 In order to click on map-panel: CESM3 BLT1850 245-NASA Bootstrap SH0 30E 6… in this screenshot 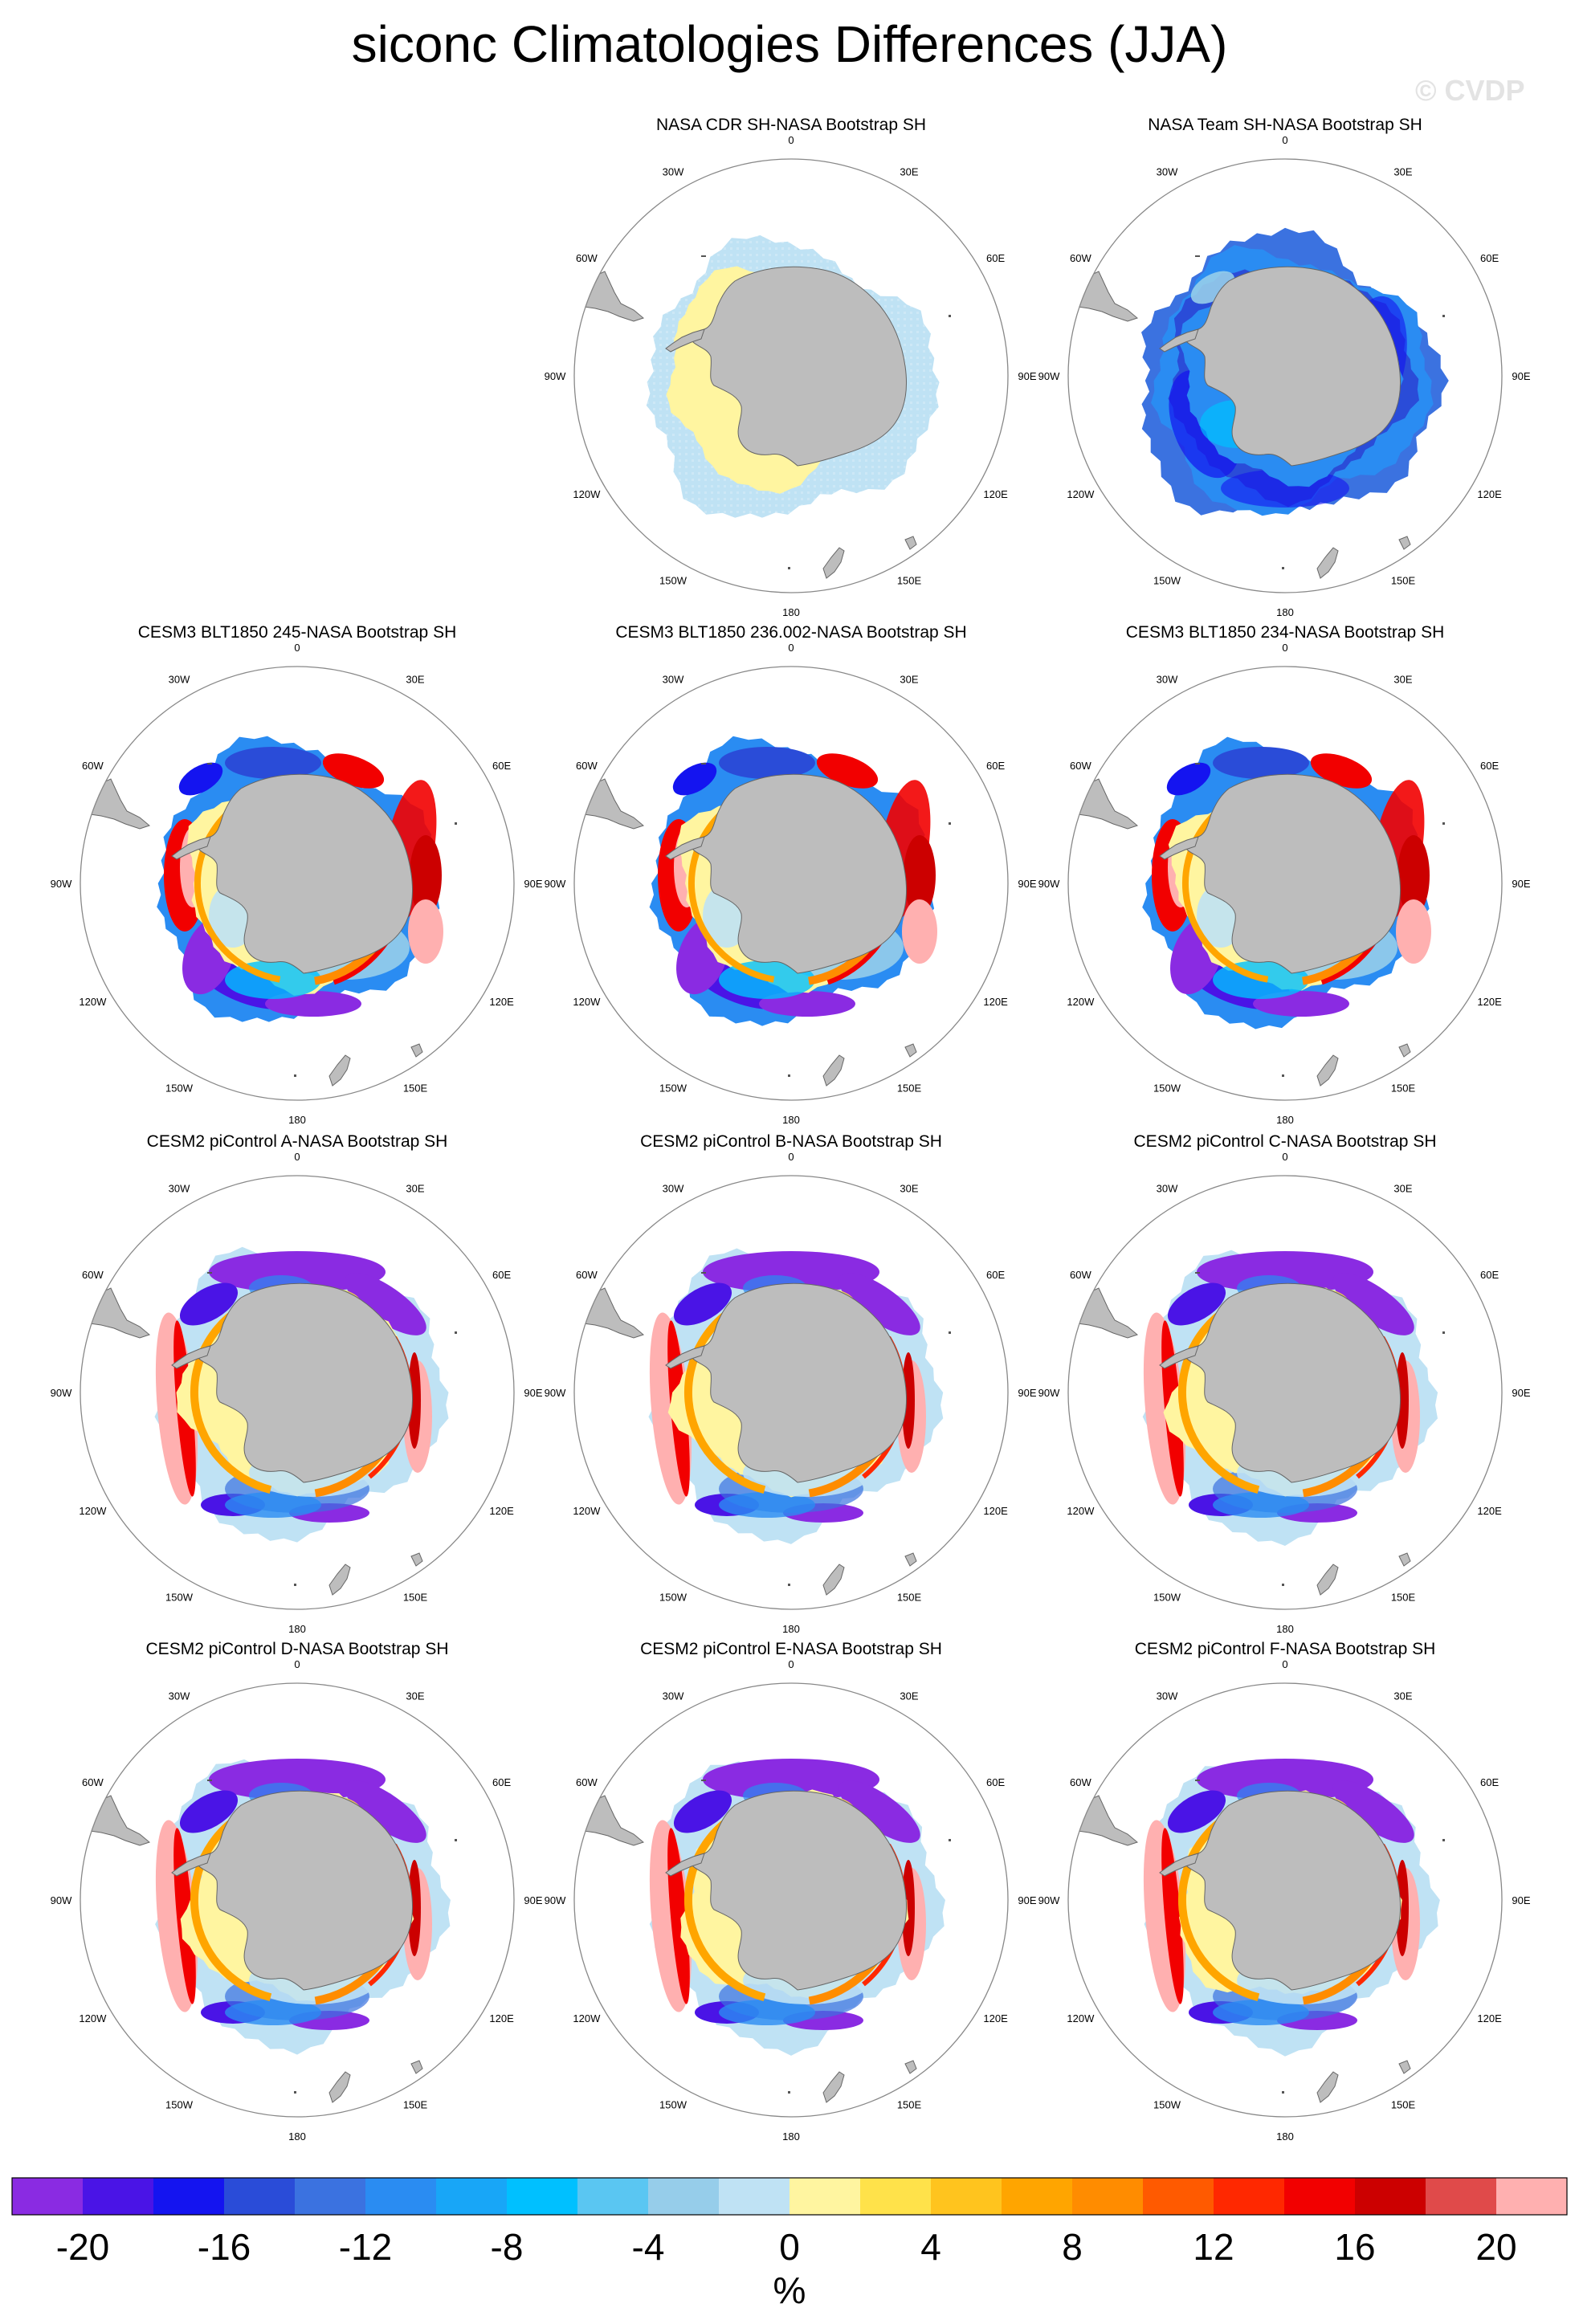, I will do `click(297, 875)`.